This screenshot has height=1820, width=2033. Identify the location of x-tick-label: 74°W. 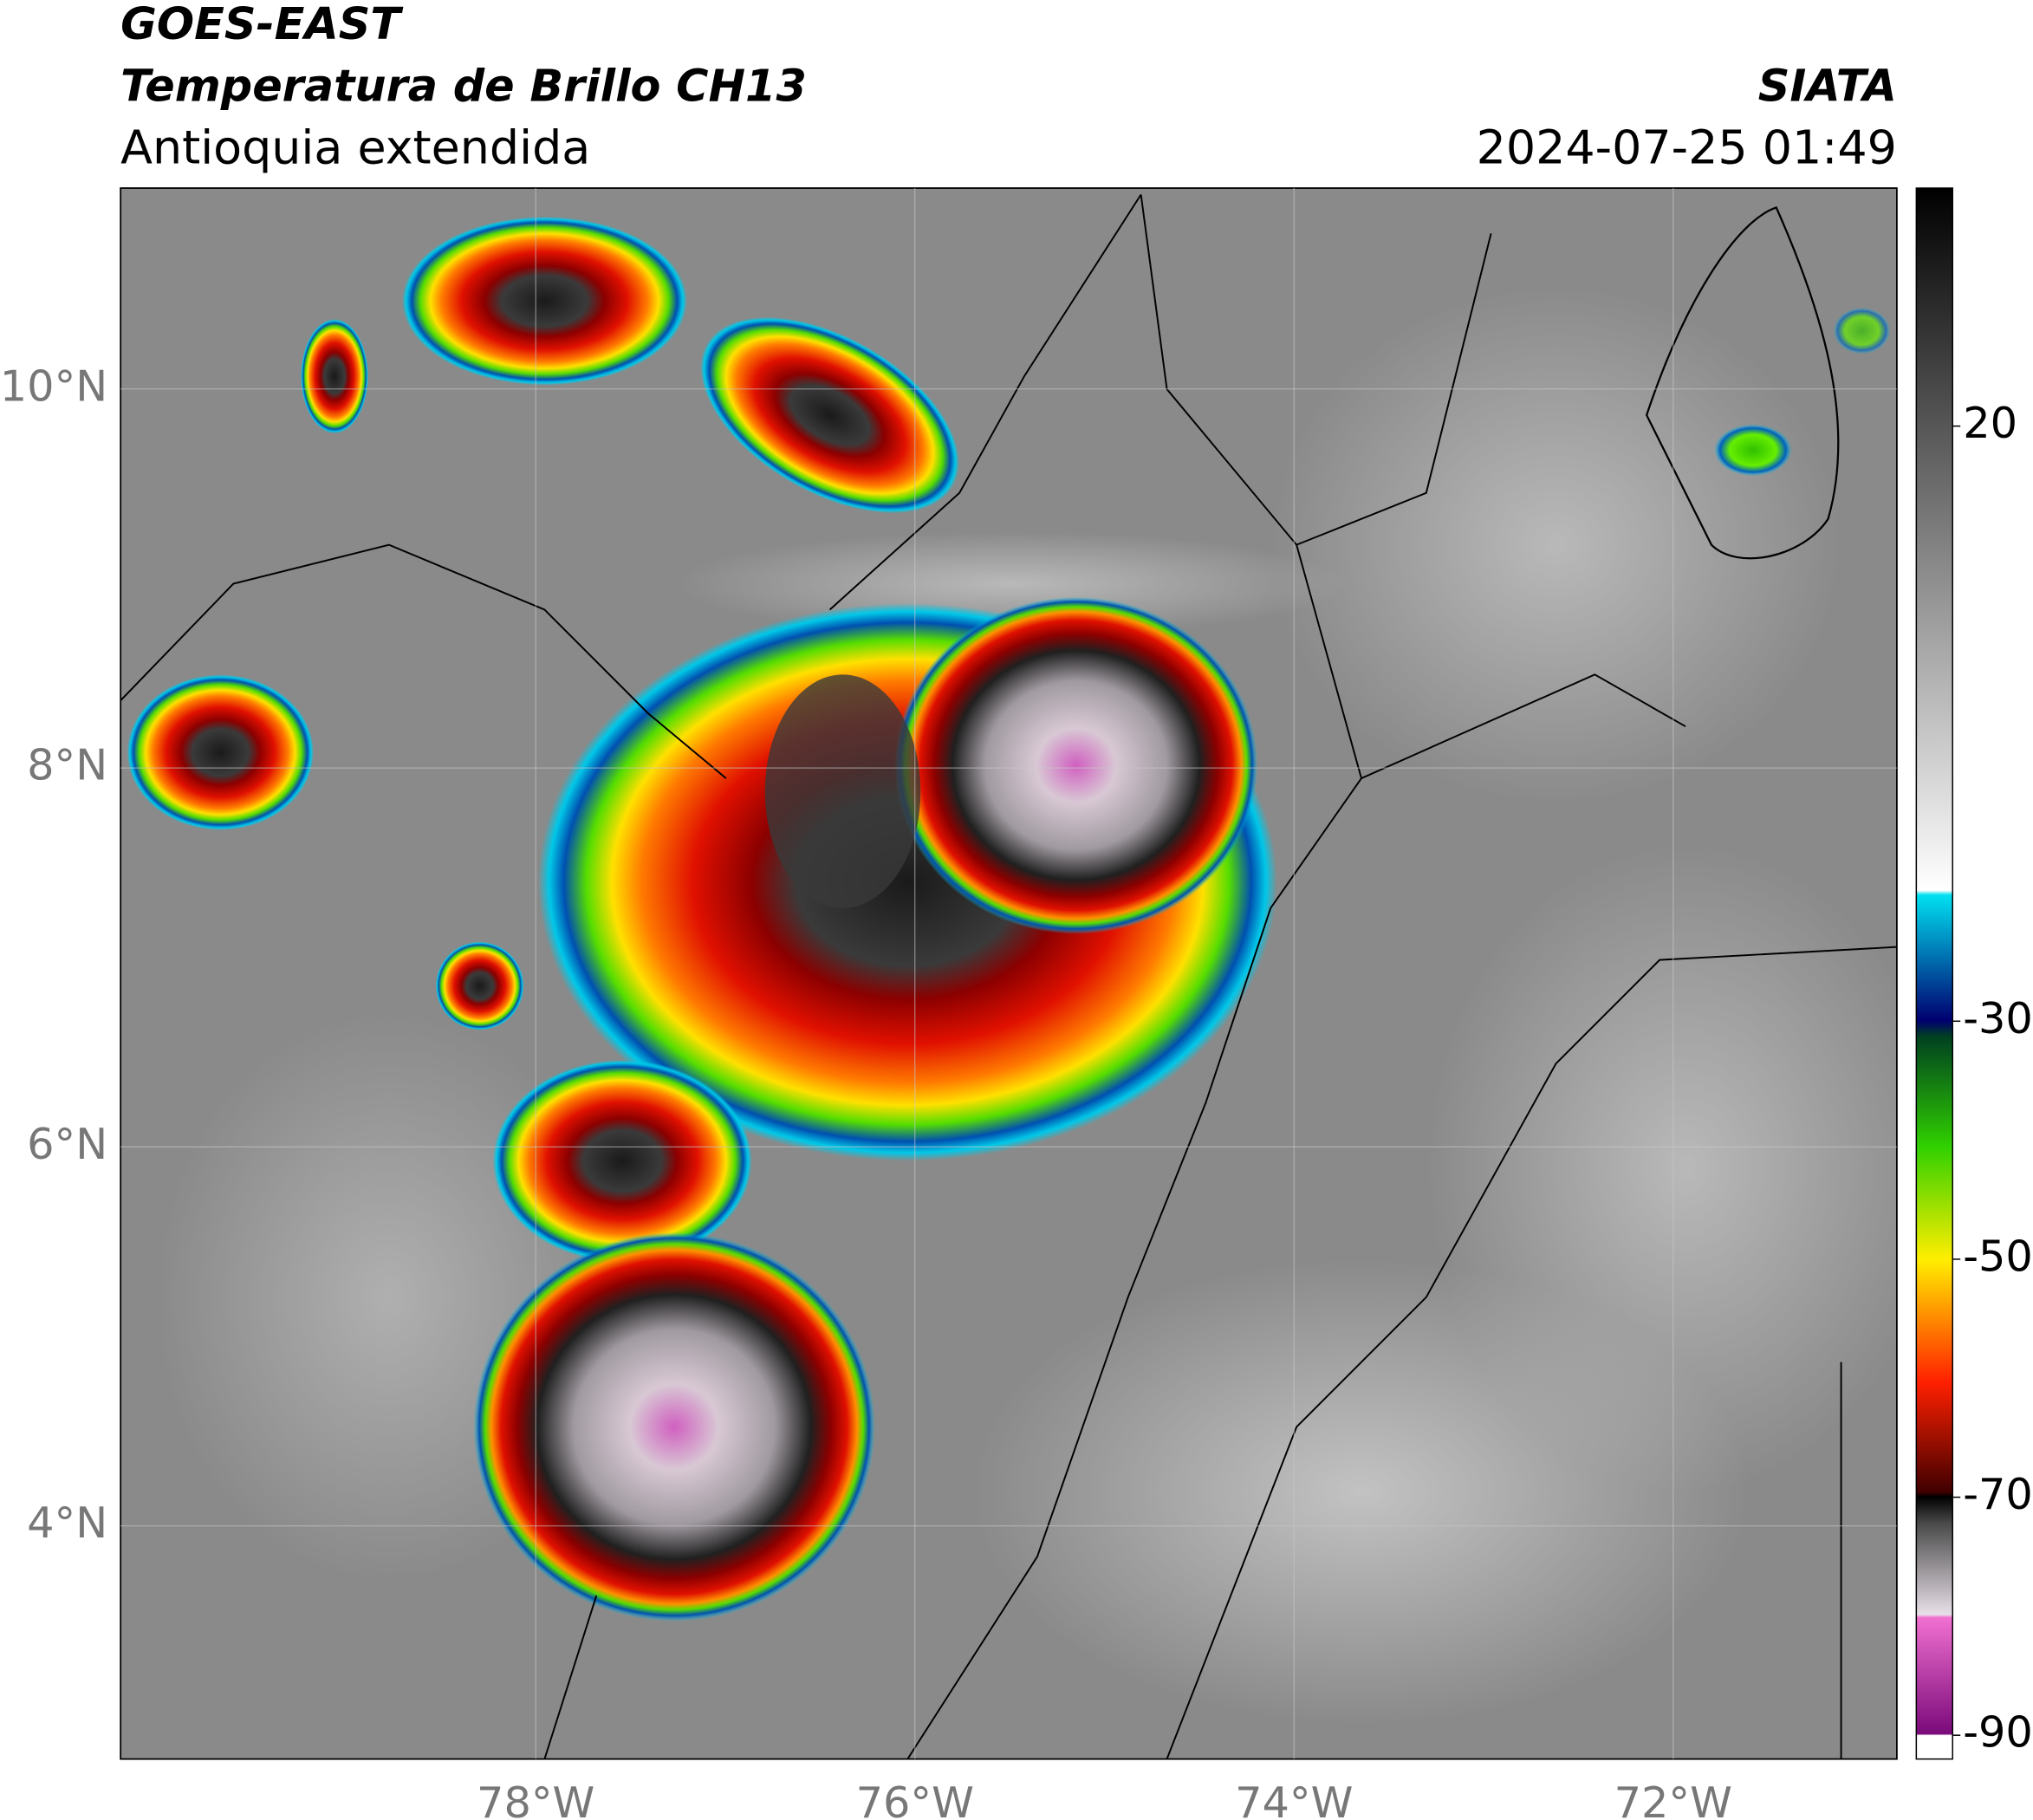
(1294, 1799).